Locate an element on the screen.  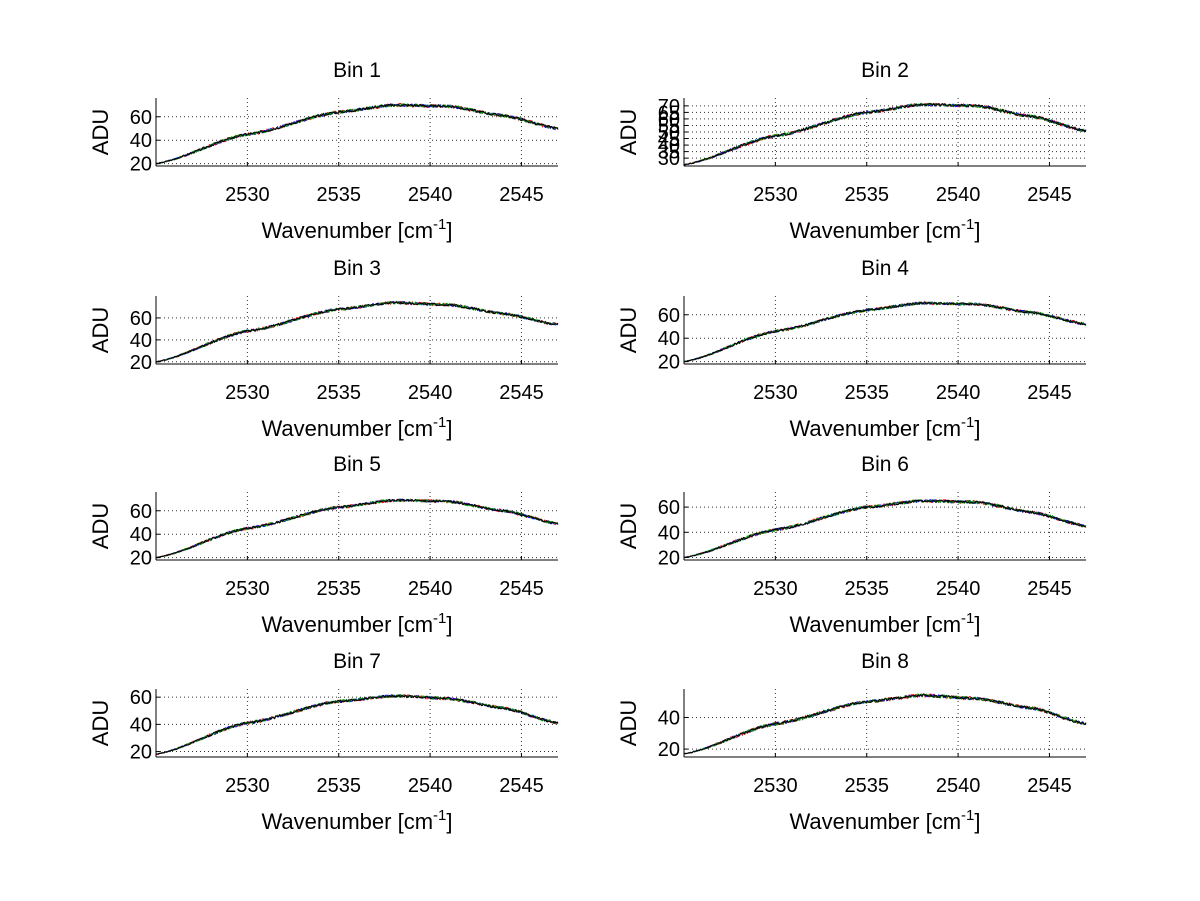
y-tick-label: 65 is located at coordinates (669, 113).